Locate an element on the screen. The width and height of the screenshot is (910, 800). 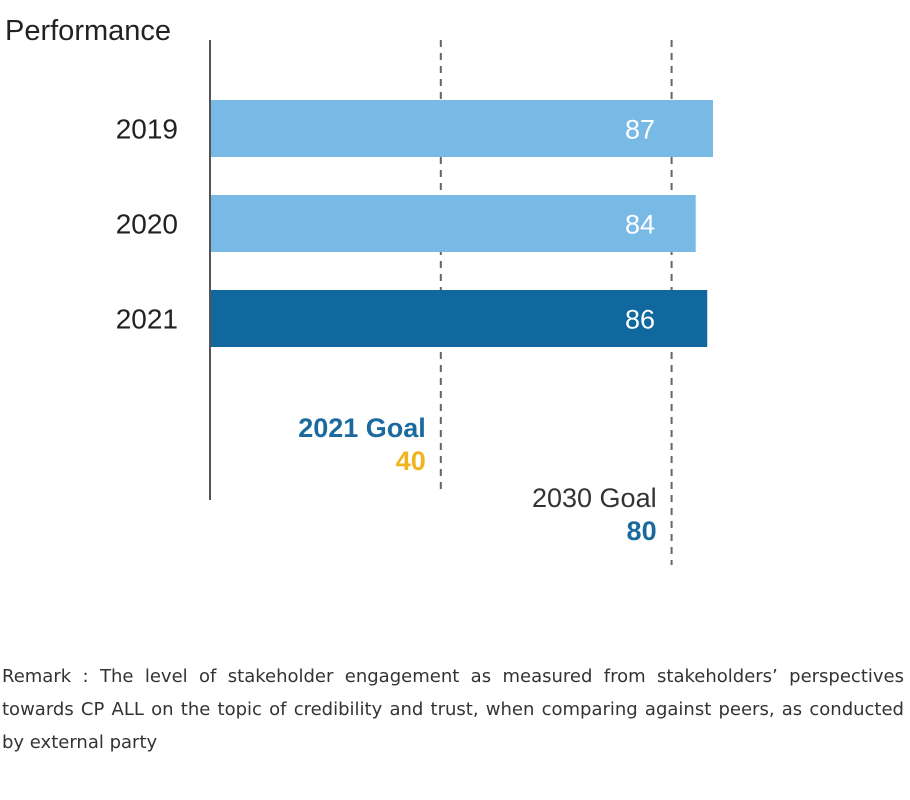
goal-label-2: 2030 Goal is located at coordinates (594, 498).